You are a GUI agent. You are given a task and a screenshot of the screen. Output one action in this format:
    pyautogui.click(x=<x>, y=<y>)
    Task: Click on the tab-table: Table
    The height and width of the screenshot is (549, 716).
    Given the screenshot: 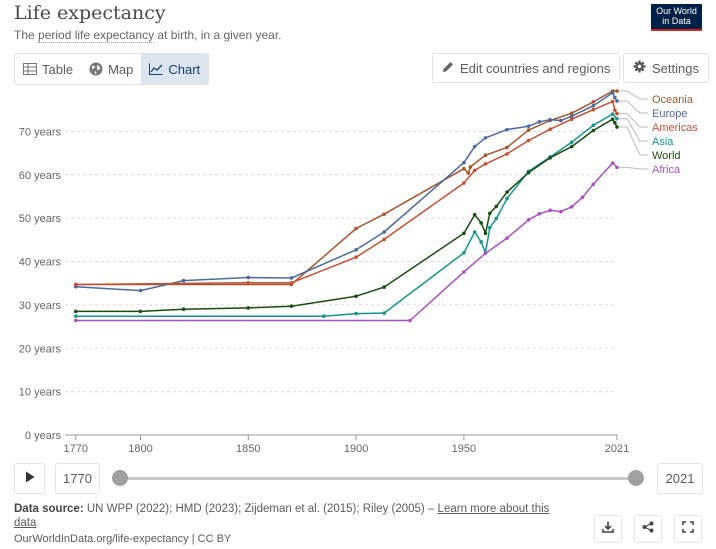 What is the action you would take?
    pyautogui.click(x=48, y=69)
    